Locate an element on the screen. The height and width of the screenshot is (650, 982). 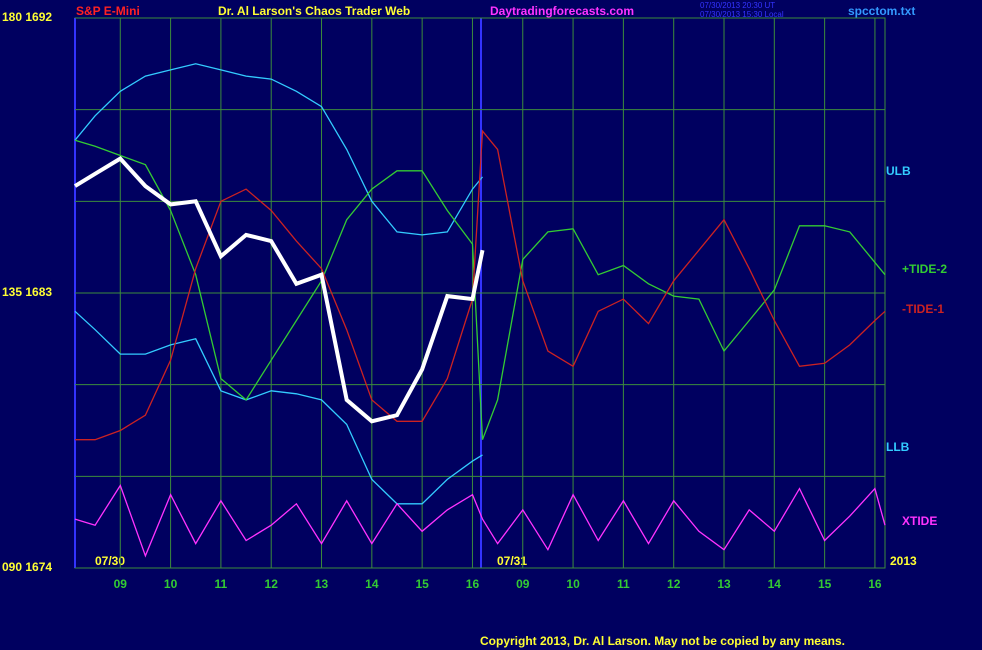
y-tick-label: 090 1674 is located at coordinates (27, 567).